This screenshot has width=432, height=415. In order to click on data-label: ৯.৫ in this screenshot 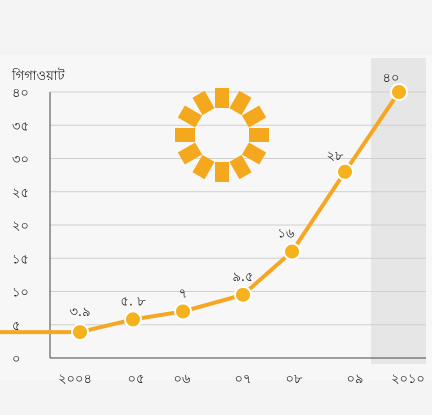, I will do `click(242, 277)`.